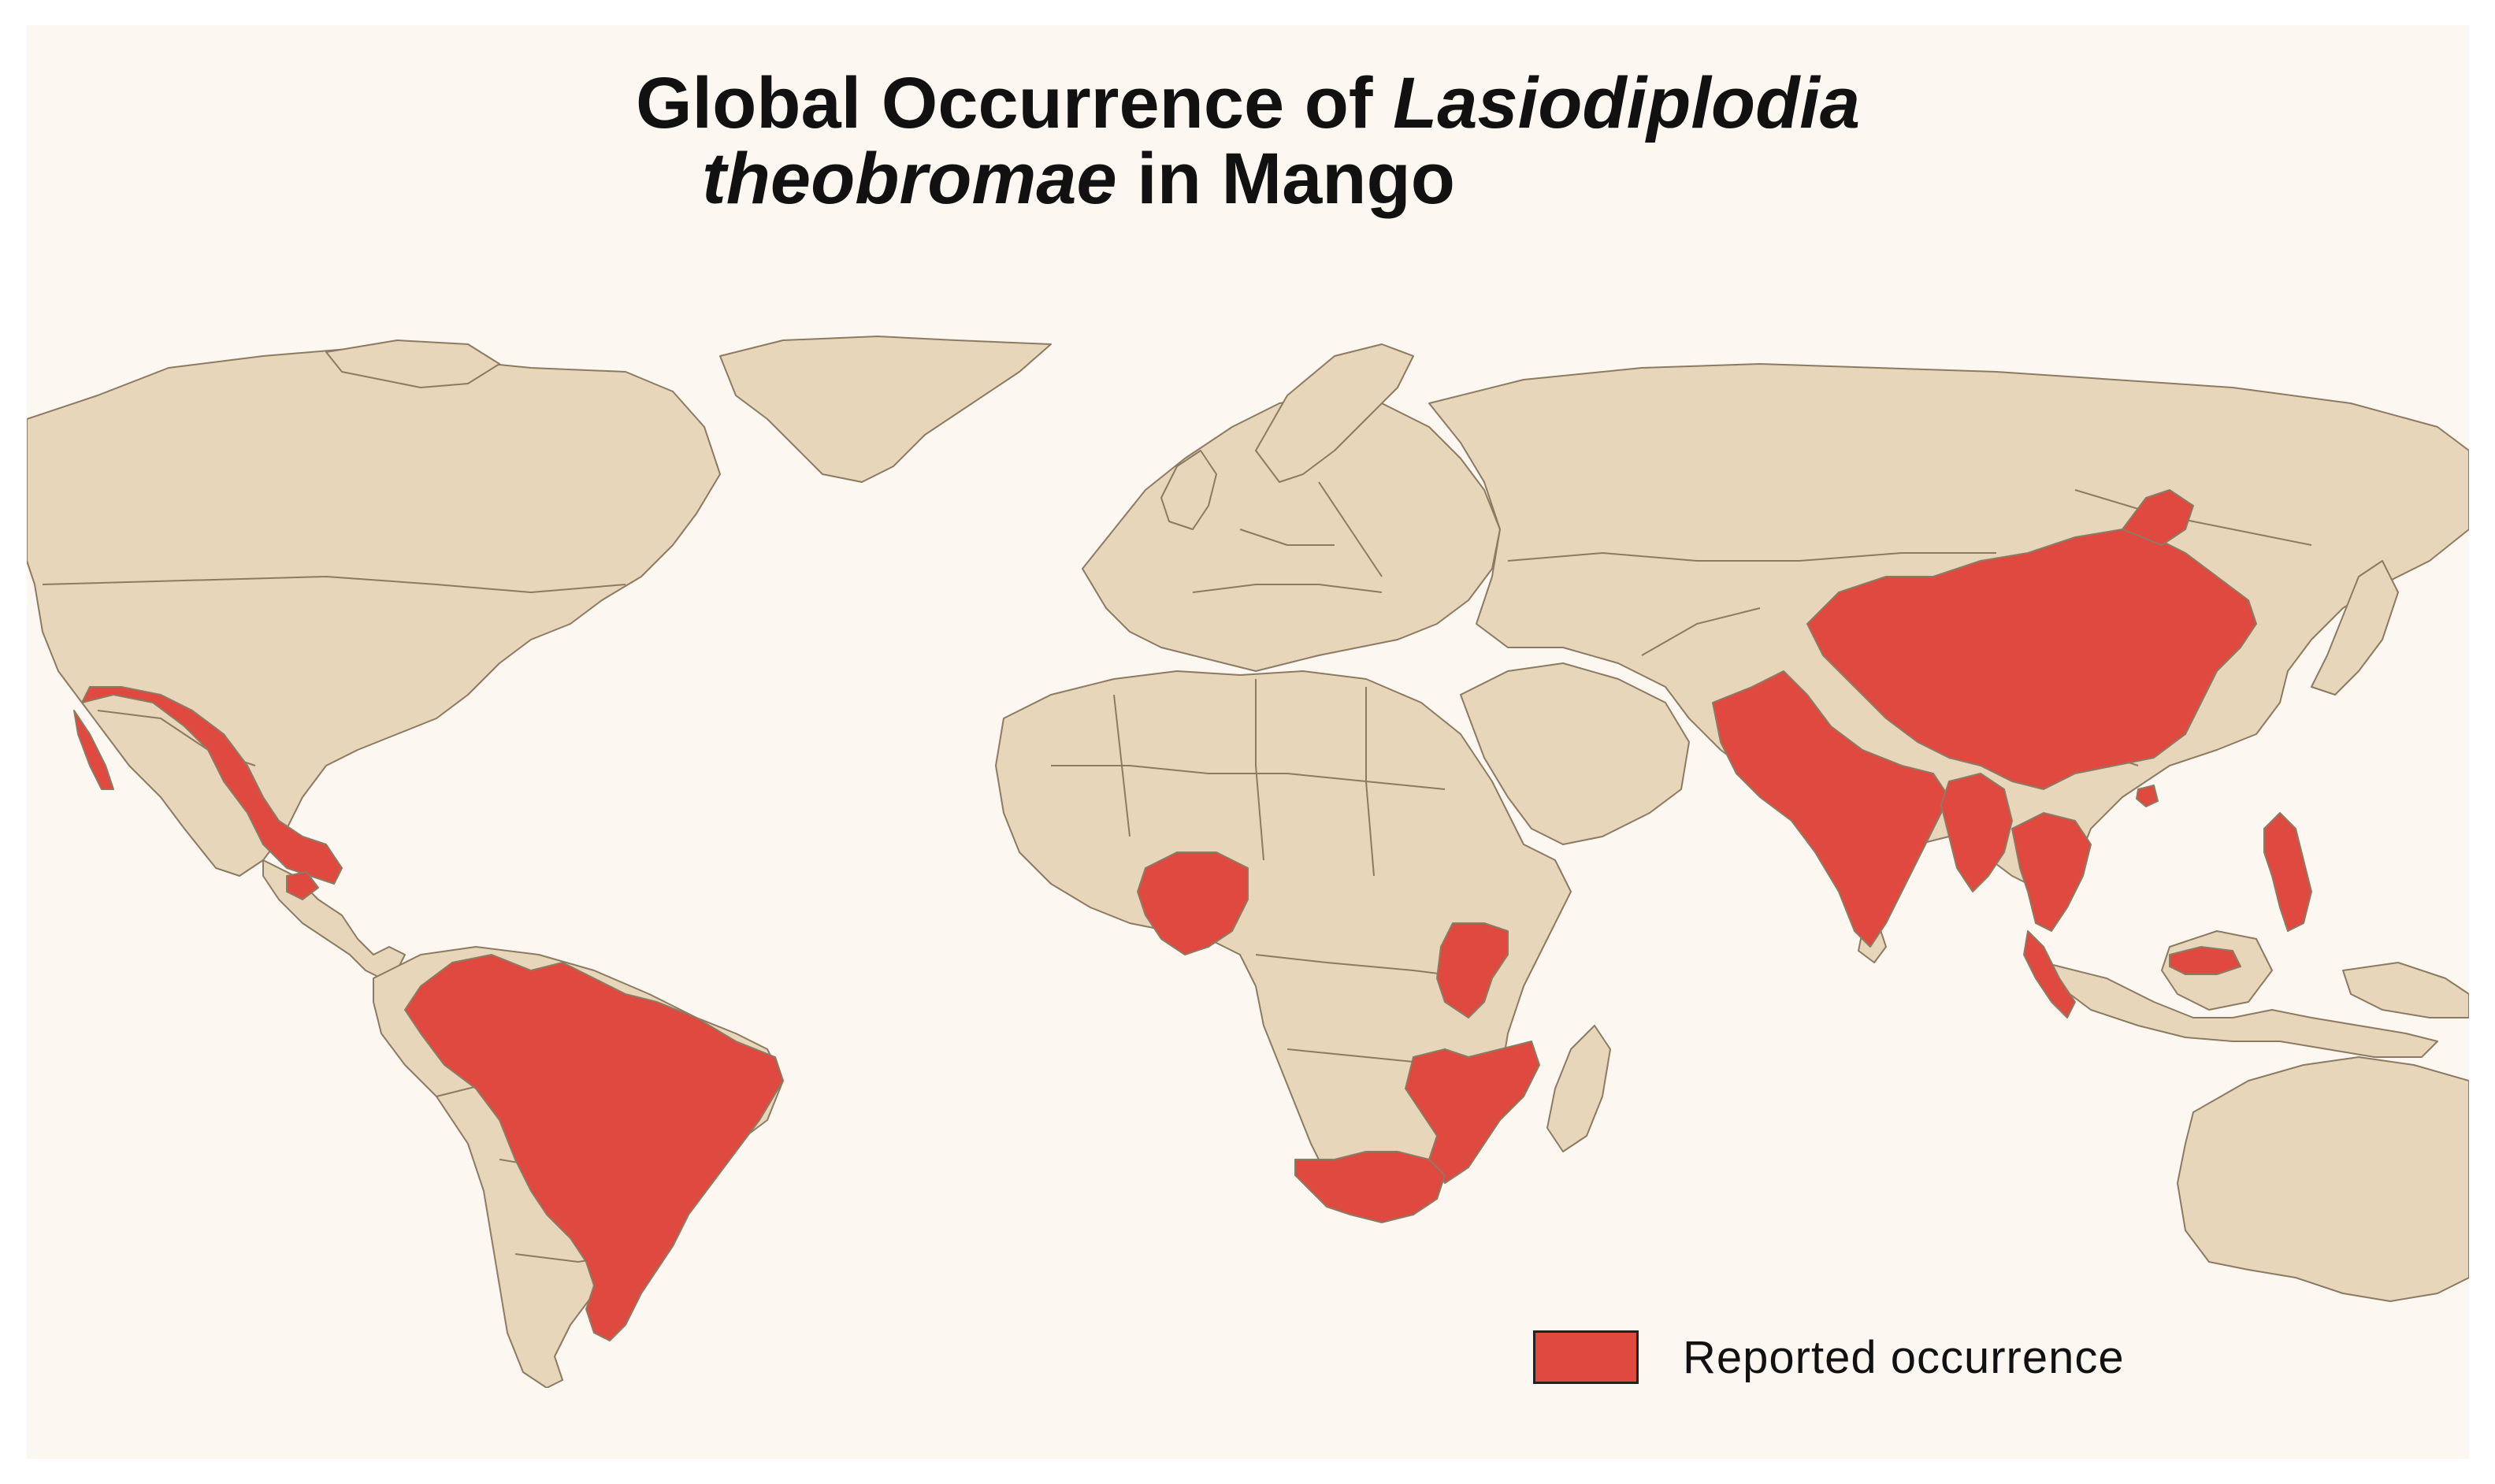 The image size is (2495, 1484). What do you see at coordinates (1575, 754) in the screenshot?
I see `land-arabia` at bounding box center [1575, 754].